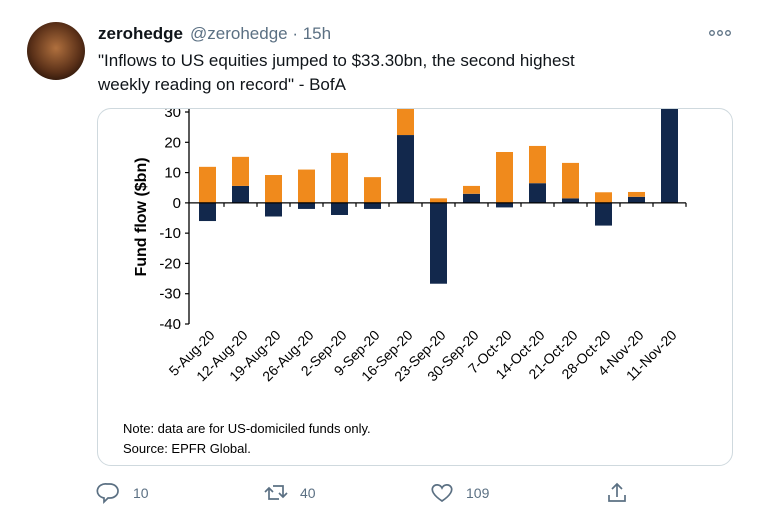 This screenshot has width=760, height=519. Describe the element at coordinates (177, 203) in the screenshot. I see `y-tick-label: 0` at that location.